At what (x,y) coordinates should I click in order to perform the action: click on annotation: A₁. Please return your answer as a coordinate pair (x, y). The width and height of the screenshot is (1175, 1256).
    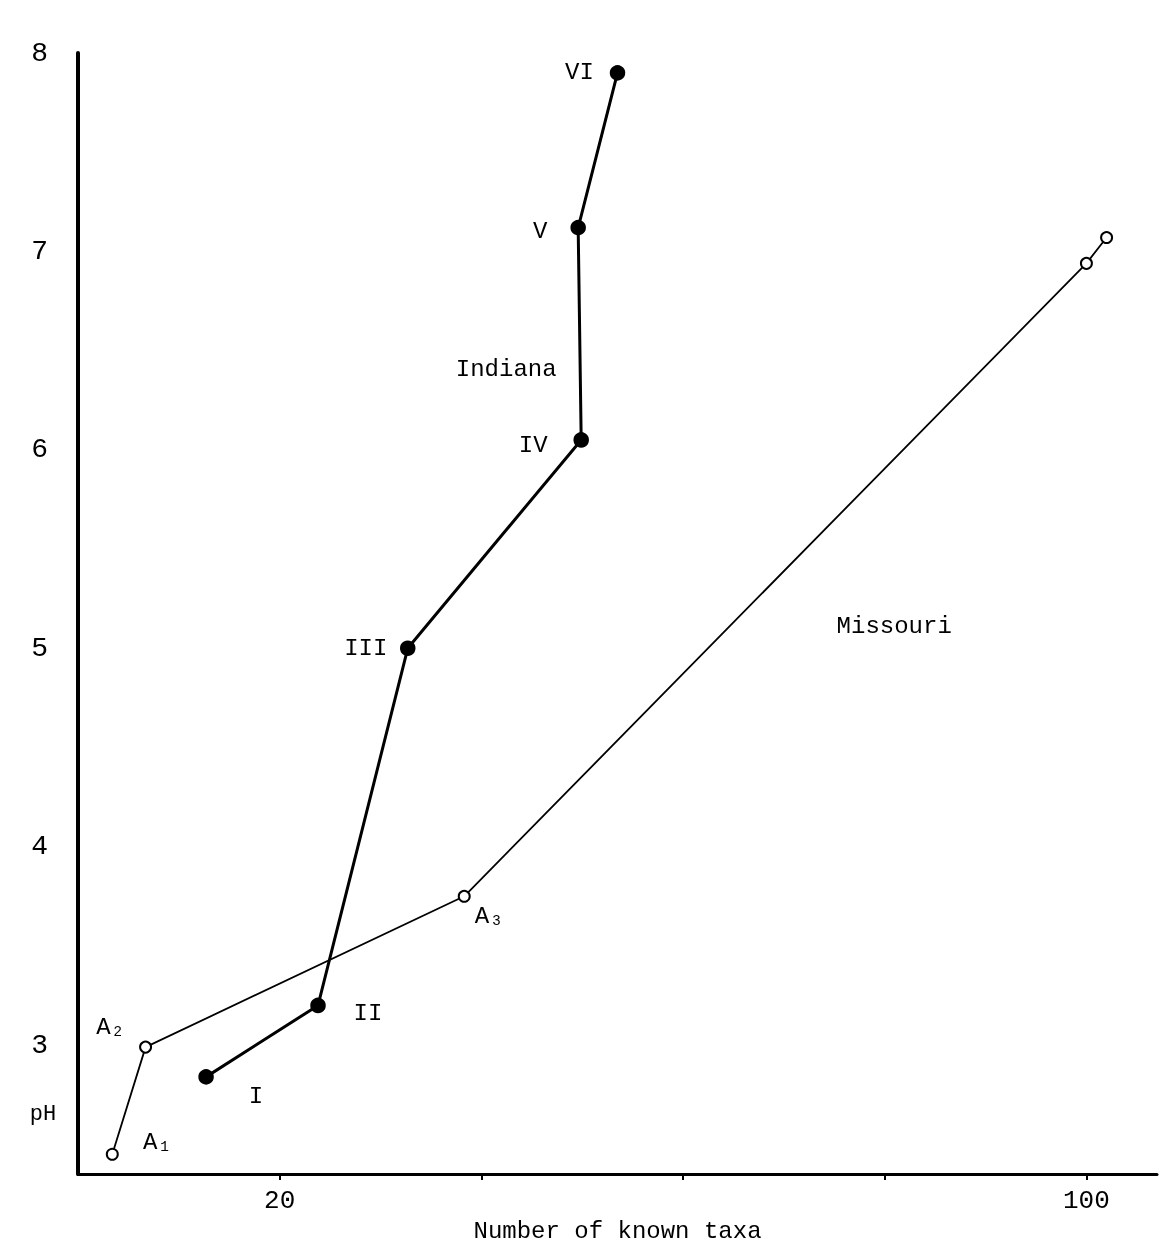
    Looking at the image, I should click on (157, 1142).